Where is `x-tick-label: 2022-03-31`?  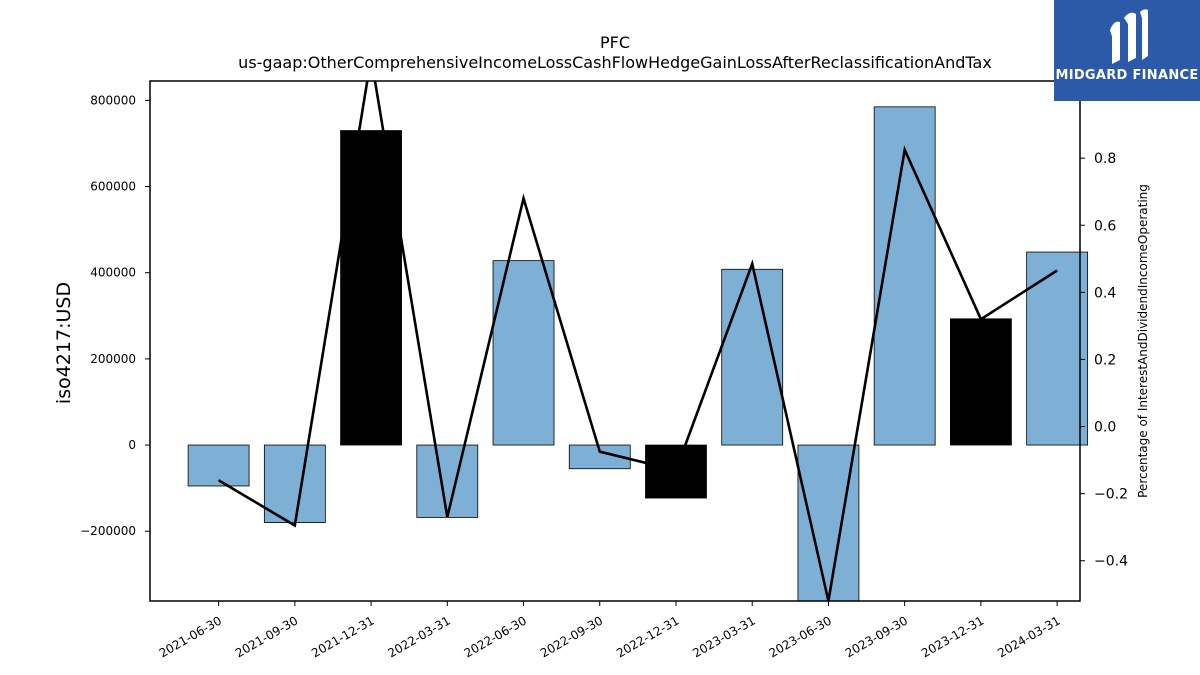
x-tick-label: 2022-03-31 is located at coordinates (418, 636).